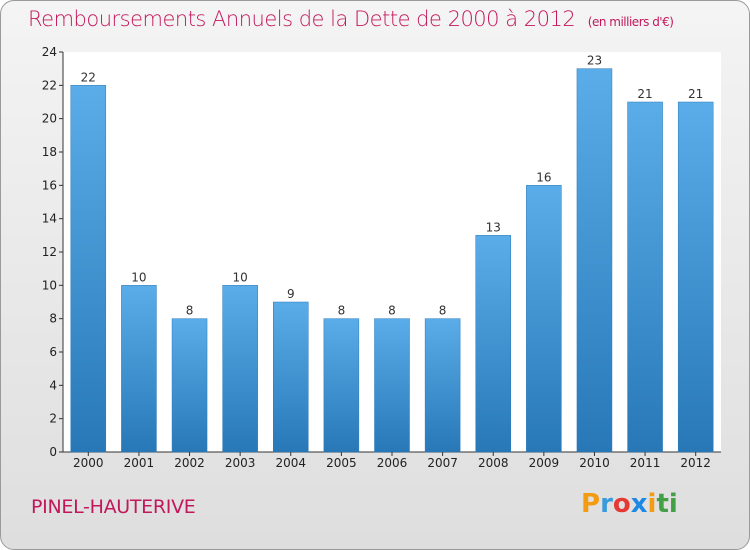 This screenshot has width=750, height=550. I want to click on logo-letter: o, so click(621, 504).